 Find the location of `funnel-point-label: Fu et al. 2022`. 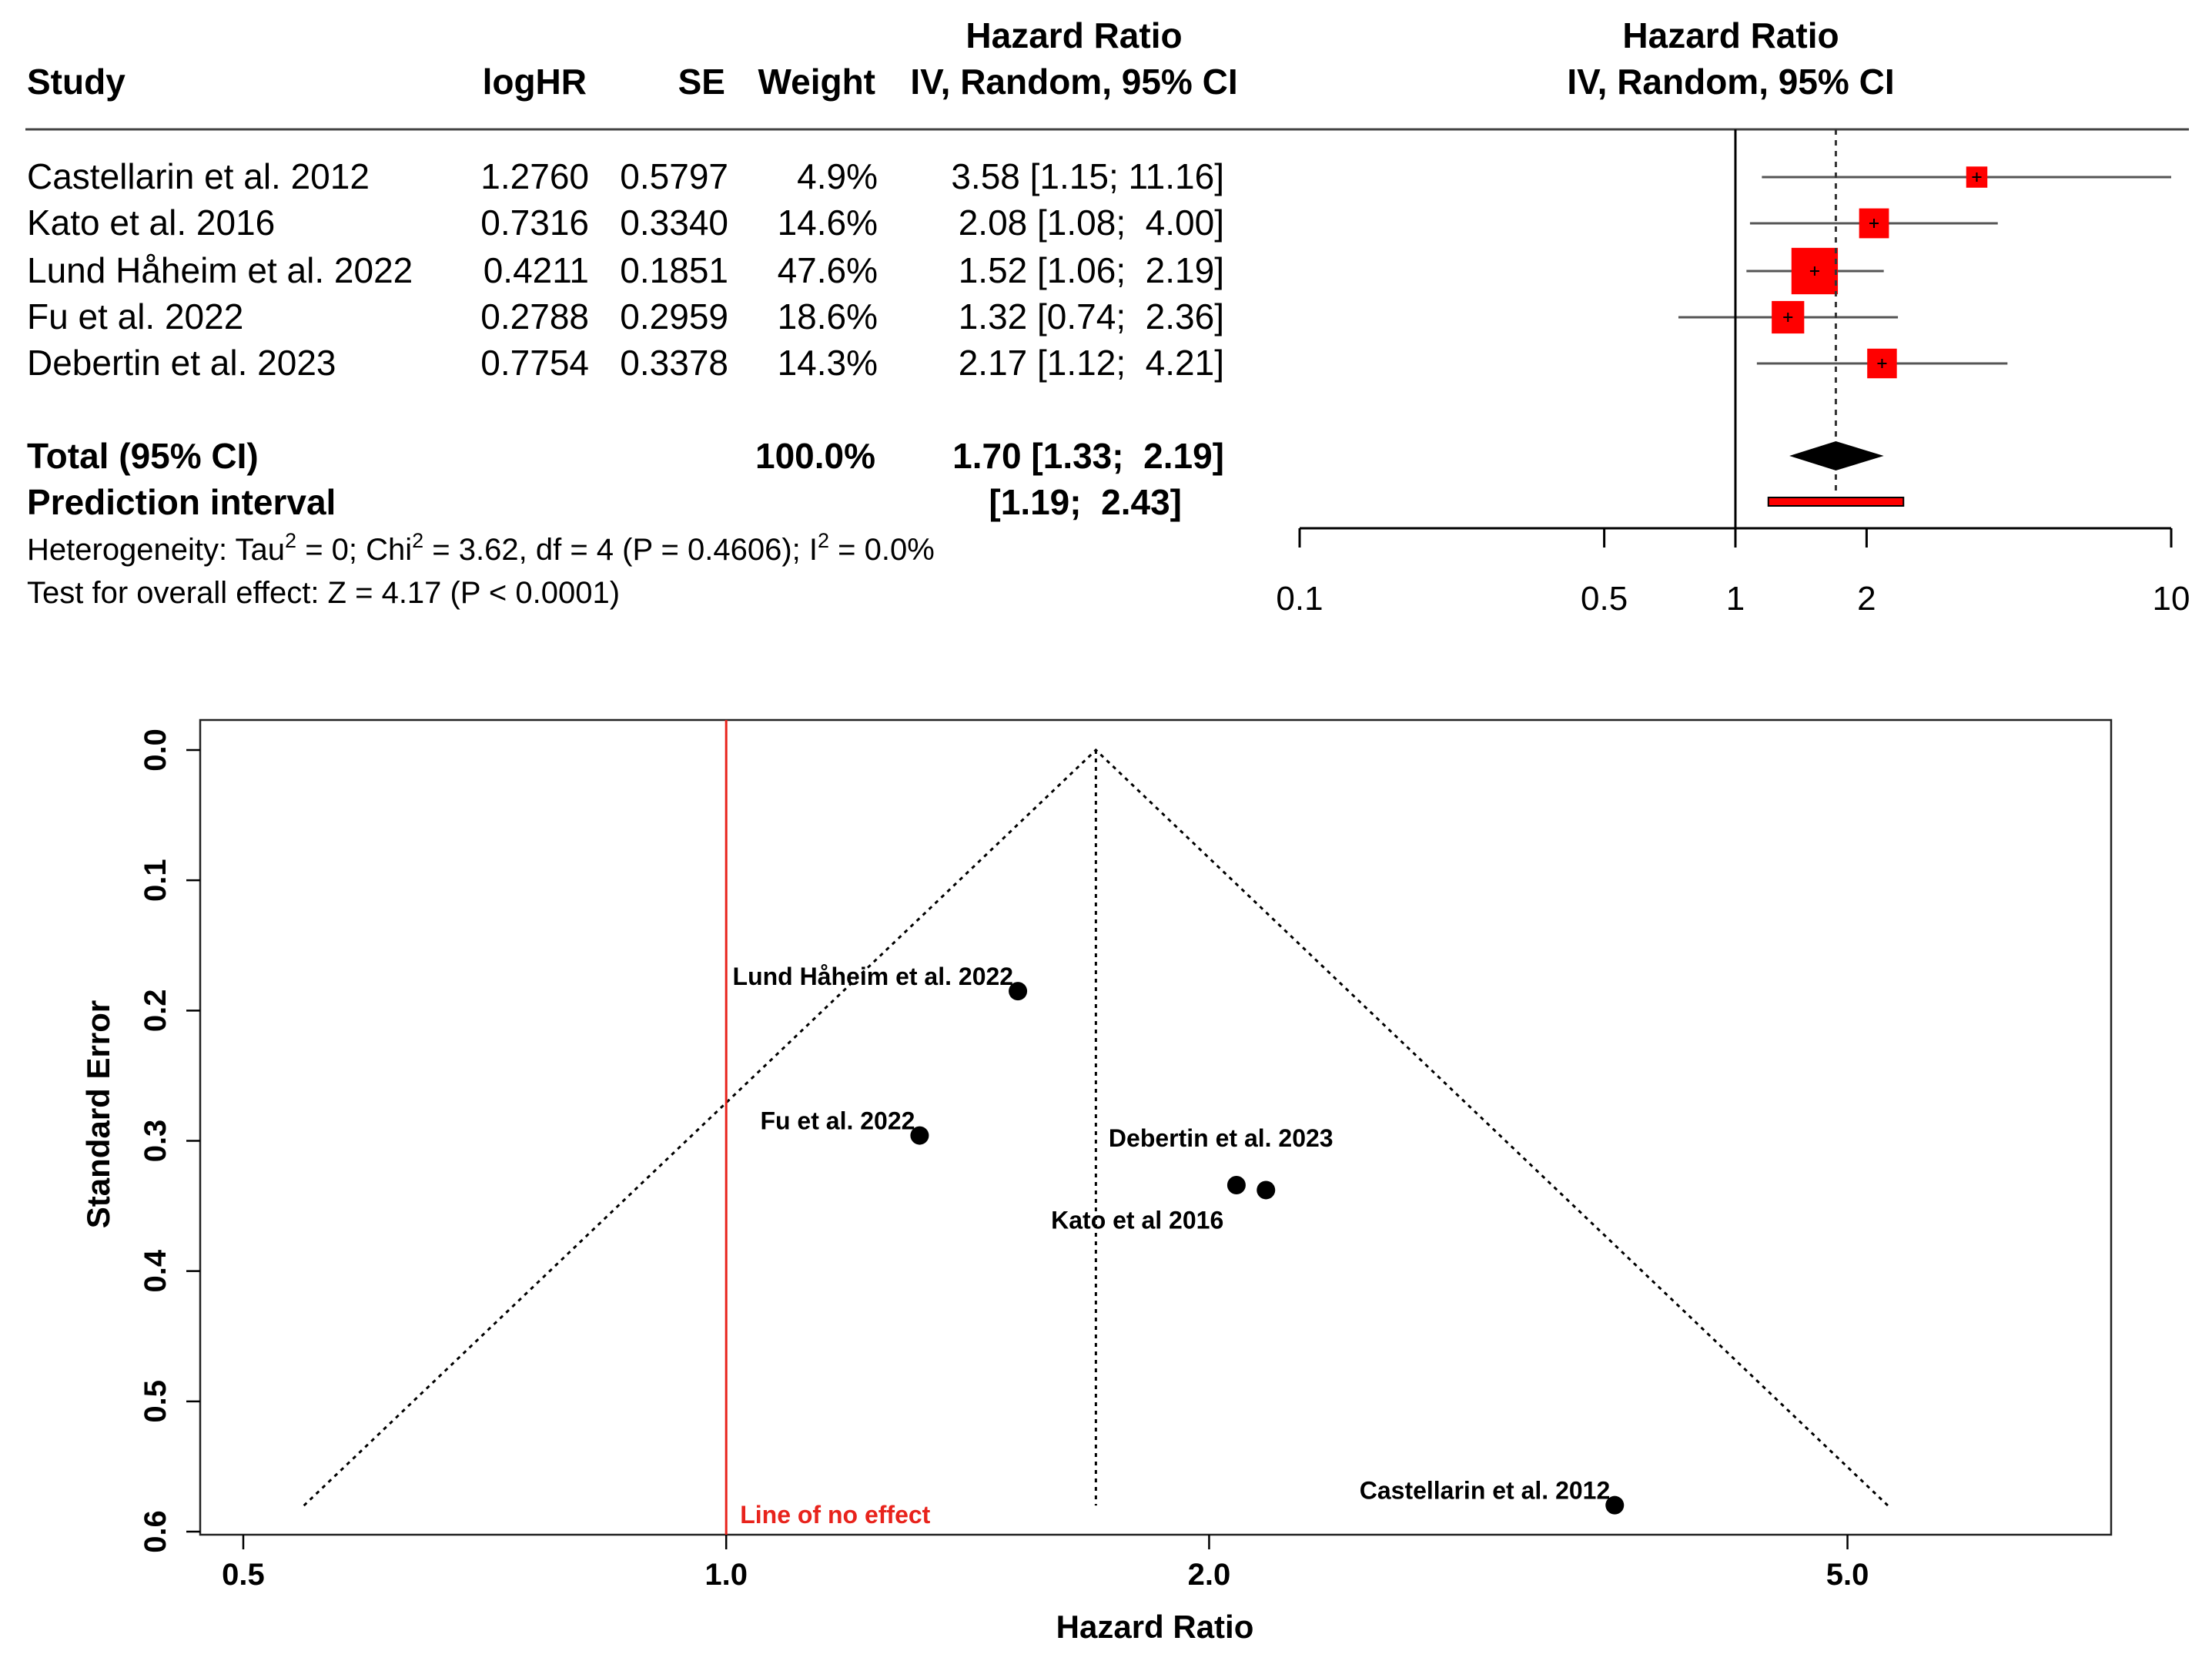

funnel-point-label: Fu et al. 2022 is located at coordinates (837, 1121).